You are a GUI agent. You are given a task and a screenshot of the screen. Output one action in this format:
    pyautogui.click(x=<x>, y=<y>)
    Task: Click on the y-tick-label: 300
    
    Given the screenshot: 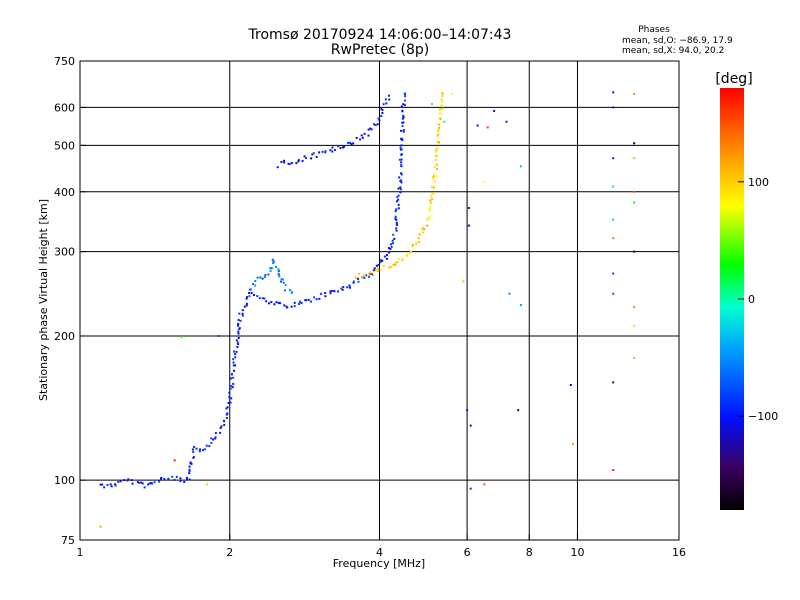 What is the action you would take?
    pyautogui.click(x=64, y=252)
    